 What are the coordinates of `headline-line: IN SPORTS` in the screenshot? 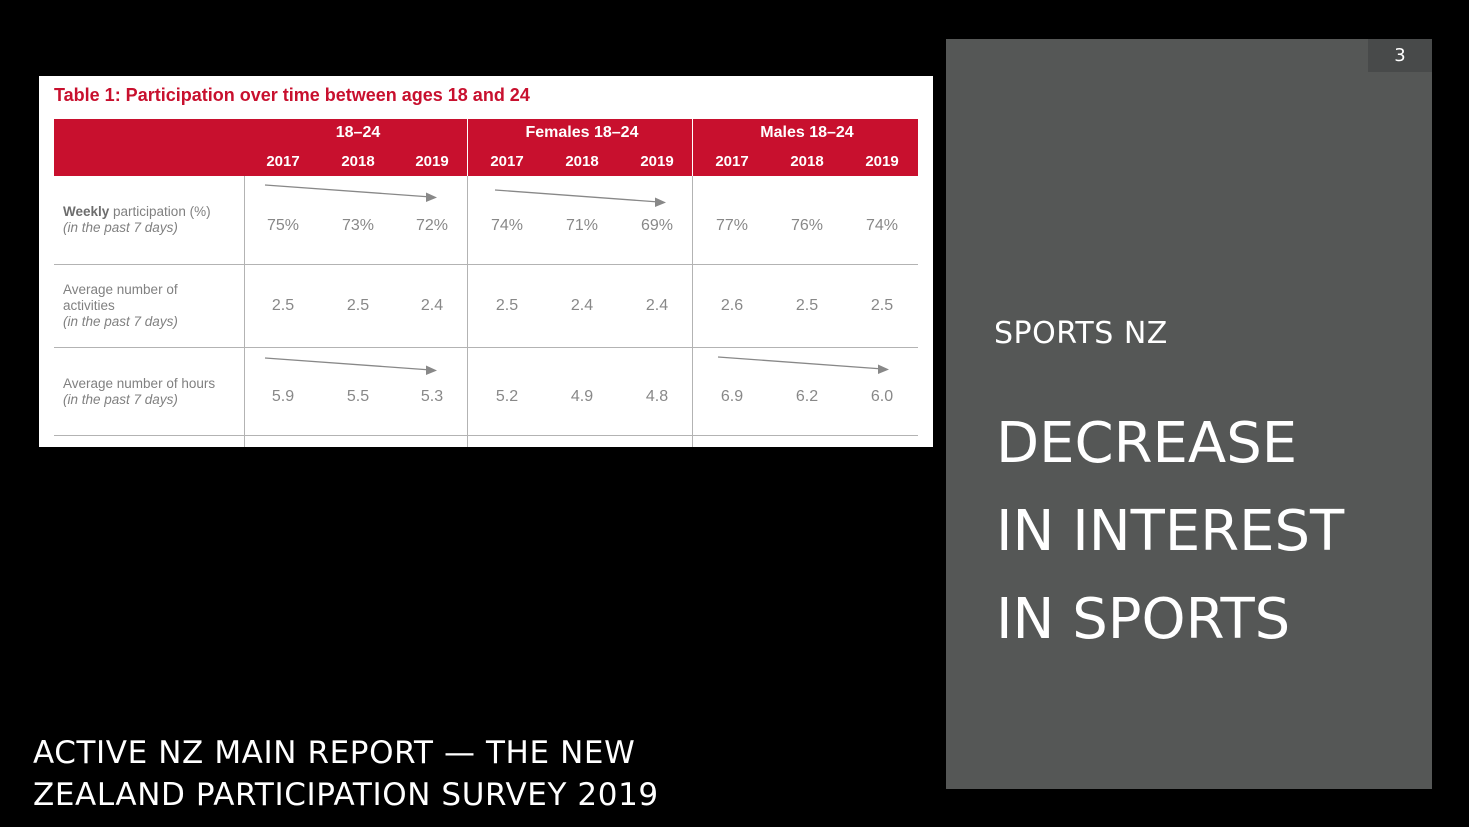 It's located at (1143, 619).